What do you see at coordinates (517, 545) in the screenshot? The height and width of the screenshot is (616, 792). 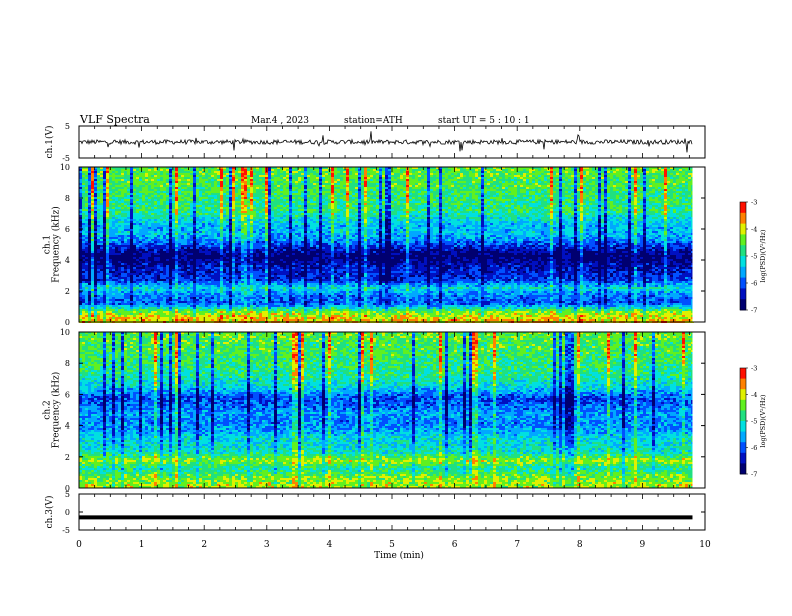 I see `x-tick-label: 7` at bounding box center [517, 545].